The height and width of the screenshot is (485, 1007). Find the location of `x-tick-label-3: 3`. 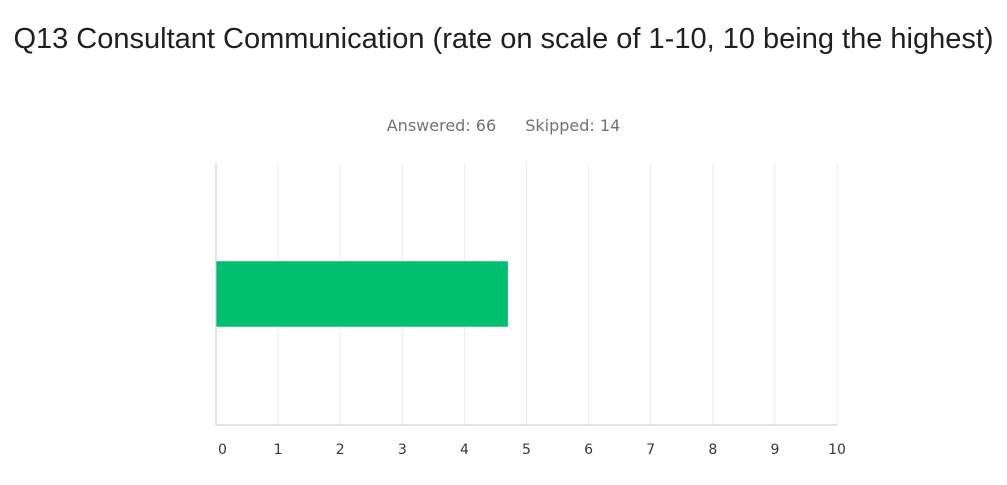

x-tick-label-3: 3 is located at coordinates (402, 450).